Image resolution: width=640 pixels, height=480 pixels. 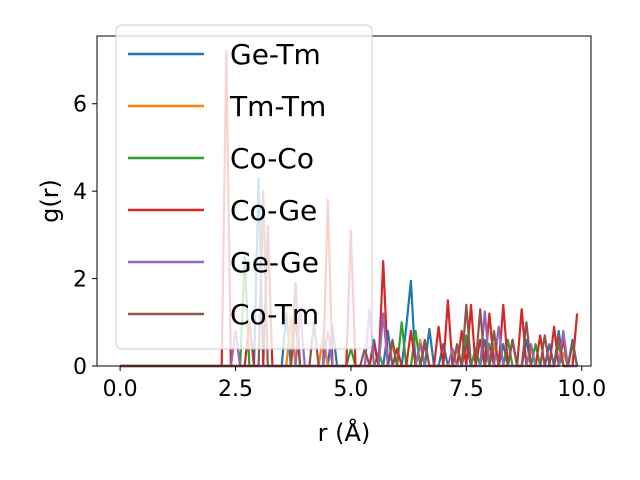 I want to click on y-tick-label: 4, so click(x=80, y=192).